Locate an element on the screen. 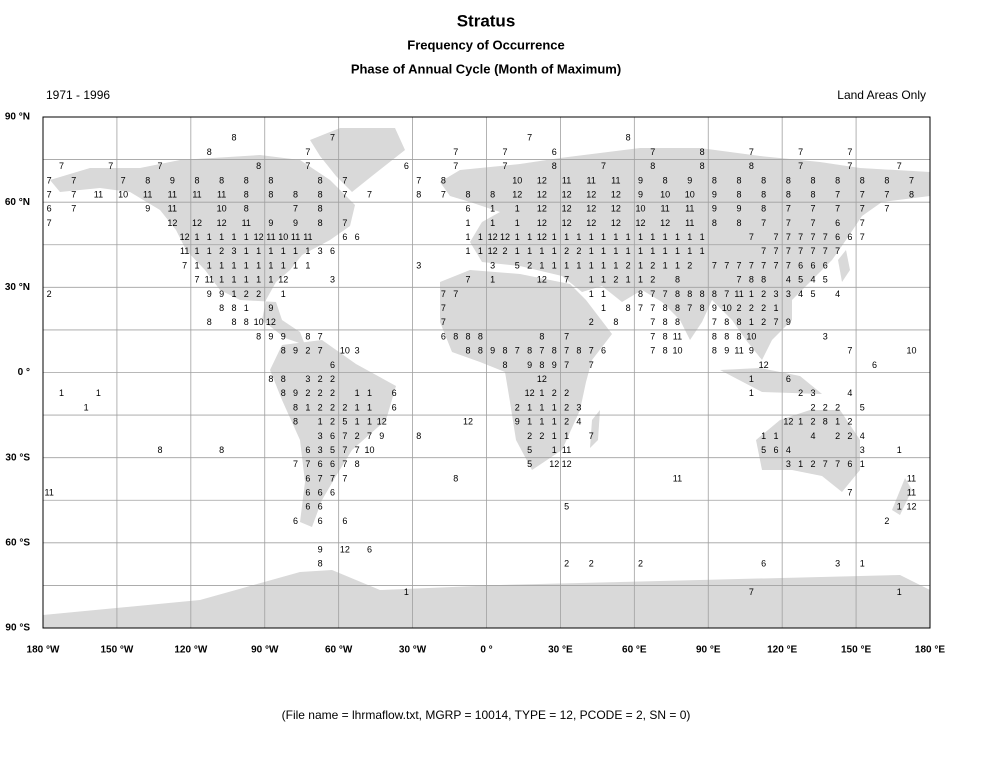 The height and width of the screenshot is (760, 997). subtitle: Phase of Annual Cycle (Month of Maximum) is located at coordinates (486, 68).